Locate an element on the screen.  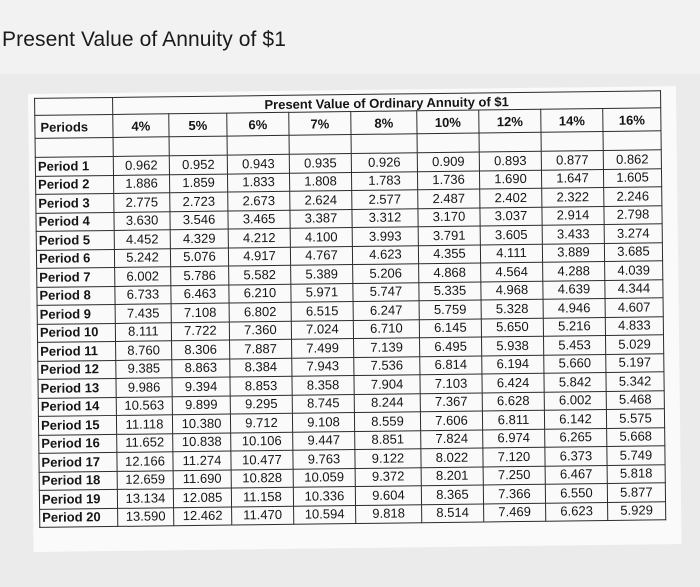
table-cell: 1.859 is located at coordinates (198, 183).